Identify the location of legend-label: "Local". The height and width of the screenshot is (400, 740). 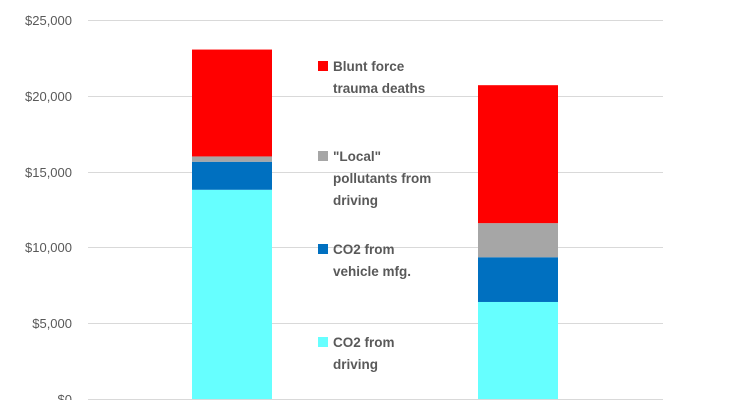
(357, 156).